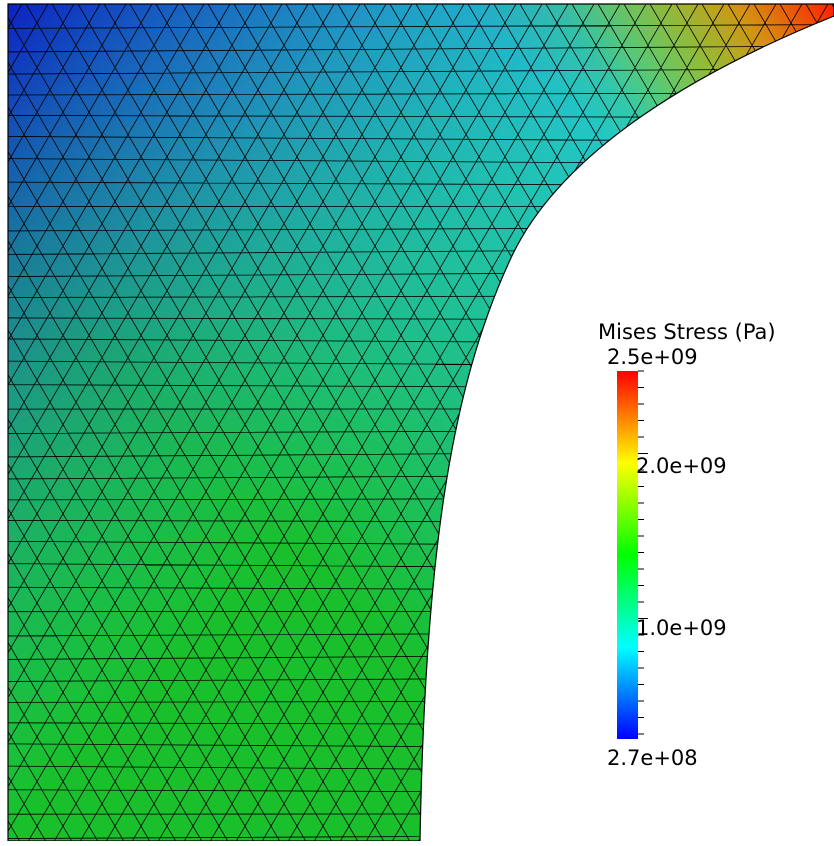 This screenshot has height=846, width=834. Describe the element at coordinates (627, 555) in the screenshot. I see `color-bar` at that location.